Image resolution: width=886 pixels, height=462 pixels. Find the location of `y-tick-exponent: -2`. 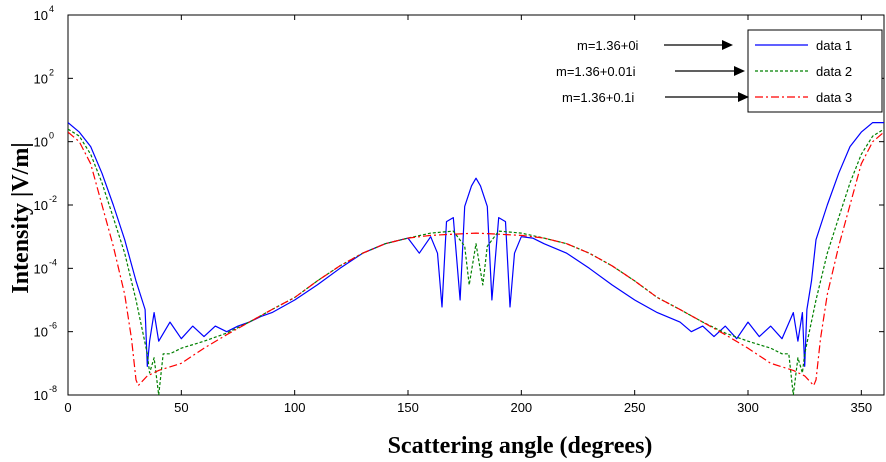

y-tick-exponent: -2 is located at coordinates (53, 199).